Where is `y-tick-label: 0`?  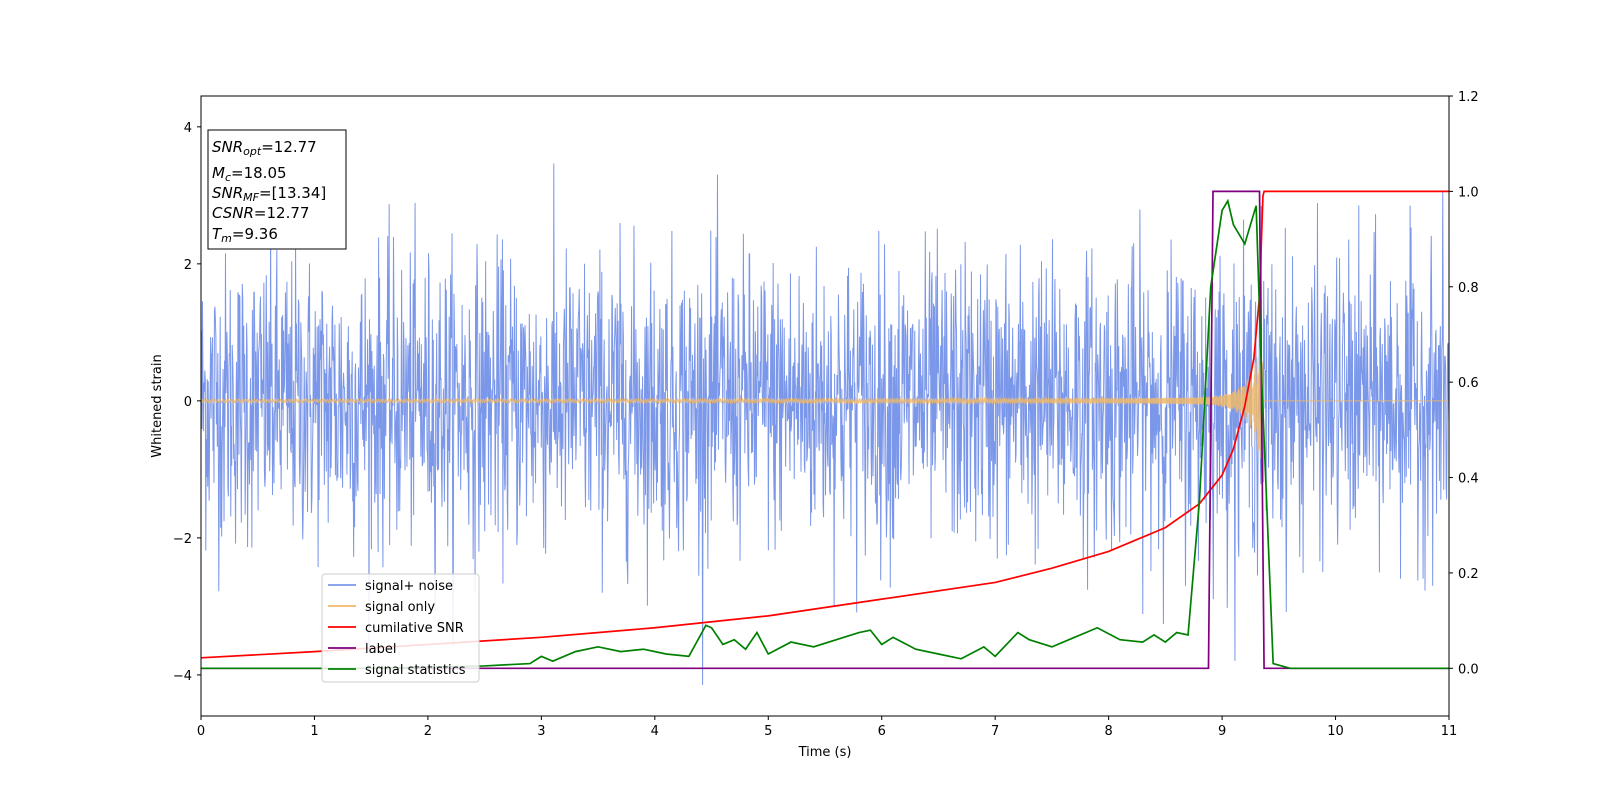
y-tick-label: 0 is located at coordinates (188, 402).